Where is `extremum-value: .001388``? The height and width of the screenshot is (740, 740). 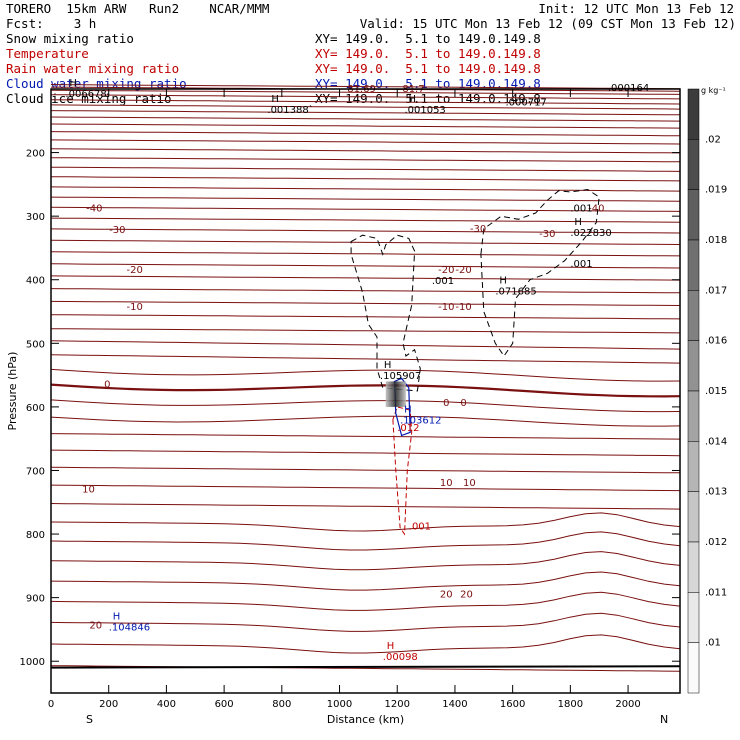 extremum-value: .001388` is located at coordinates (290, 110).